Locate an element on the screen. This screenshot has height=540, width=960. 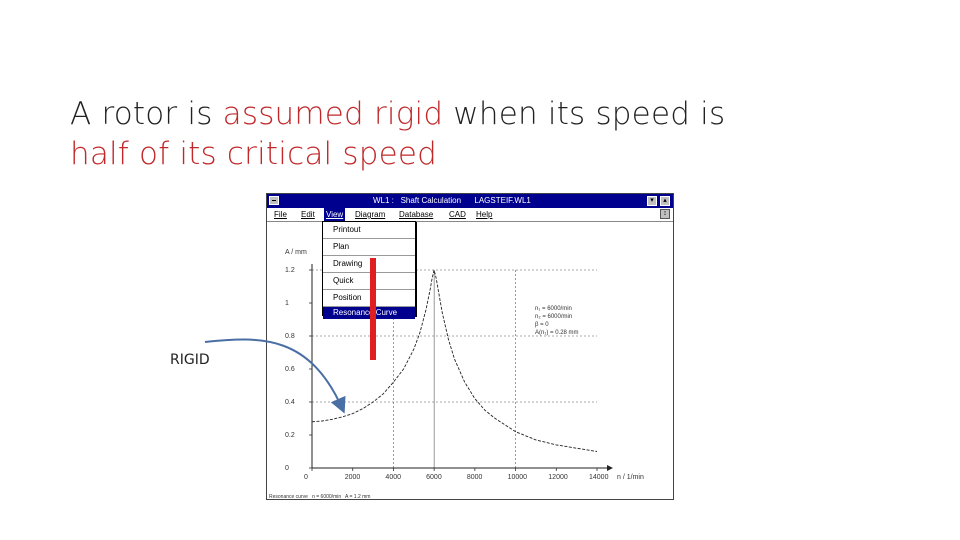
x-axis-arrowhead is located at coordinates (610, 468).